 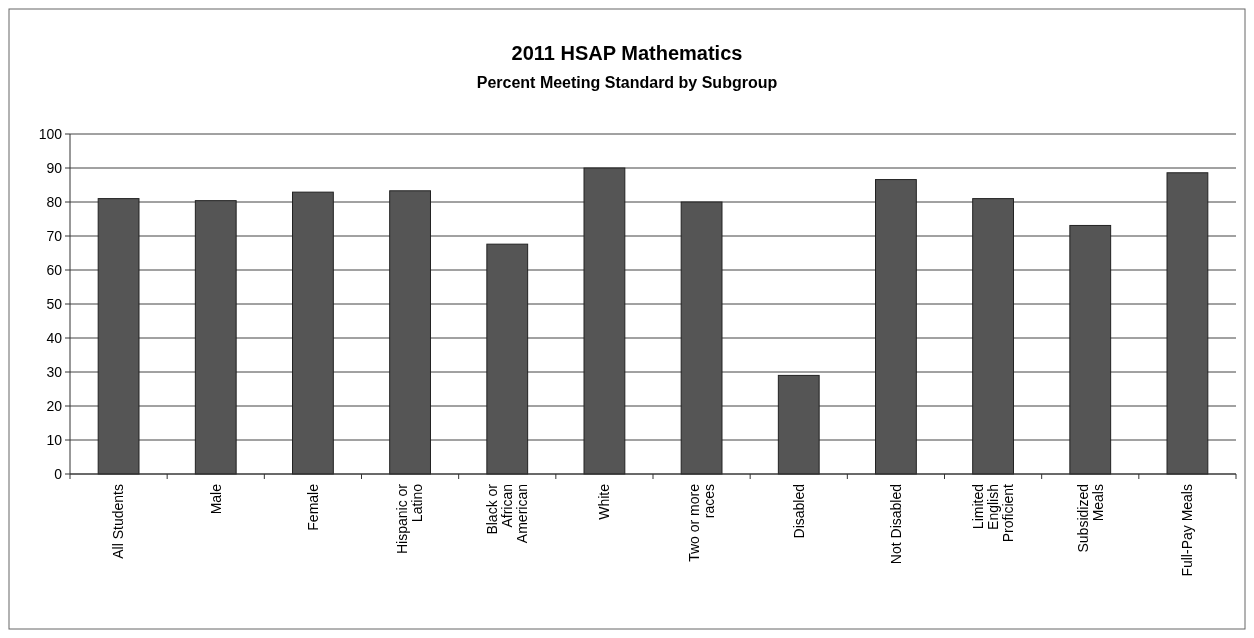 I want to click on x-tick-label: White, so click(x=604, y=501).